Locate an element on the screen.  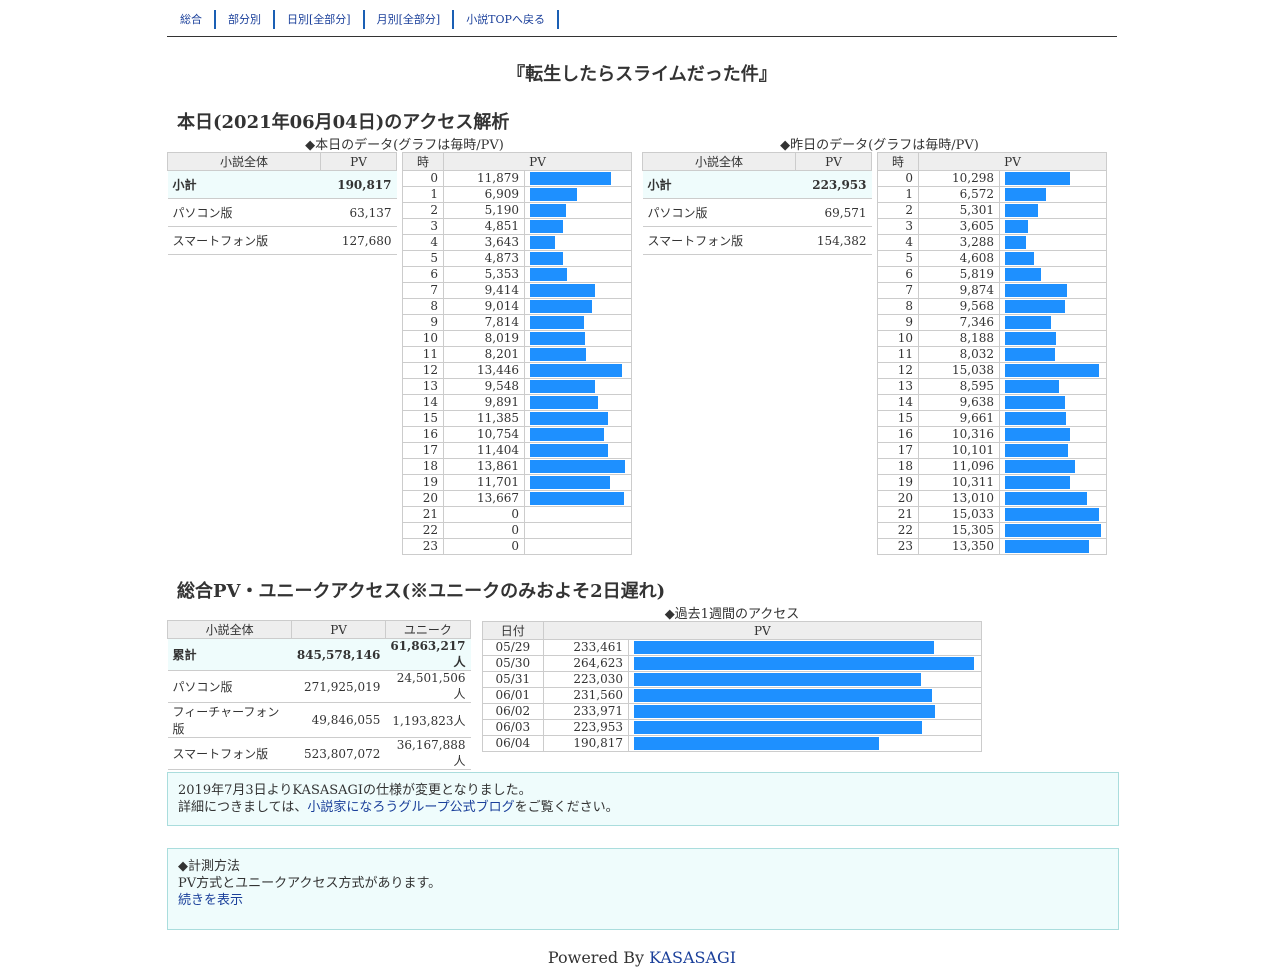
today-caption: ◆本日のデータ(グラフは毎時/PV) is located at coordinates (404, 145).